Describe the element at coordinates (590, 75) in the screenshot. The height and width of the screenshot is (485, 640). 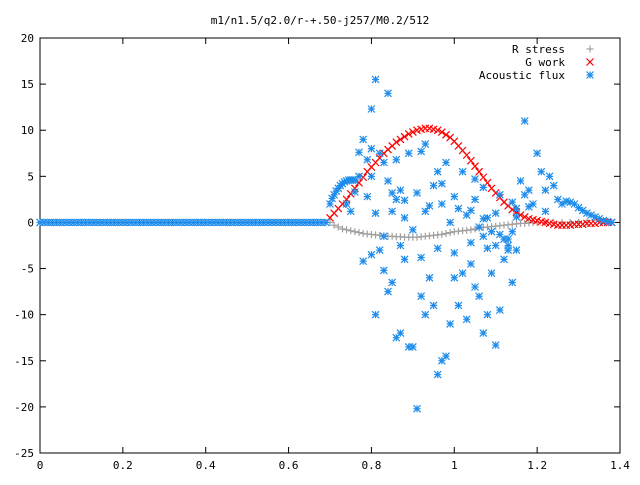
I see `legend-marker` at that location.